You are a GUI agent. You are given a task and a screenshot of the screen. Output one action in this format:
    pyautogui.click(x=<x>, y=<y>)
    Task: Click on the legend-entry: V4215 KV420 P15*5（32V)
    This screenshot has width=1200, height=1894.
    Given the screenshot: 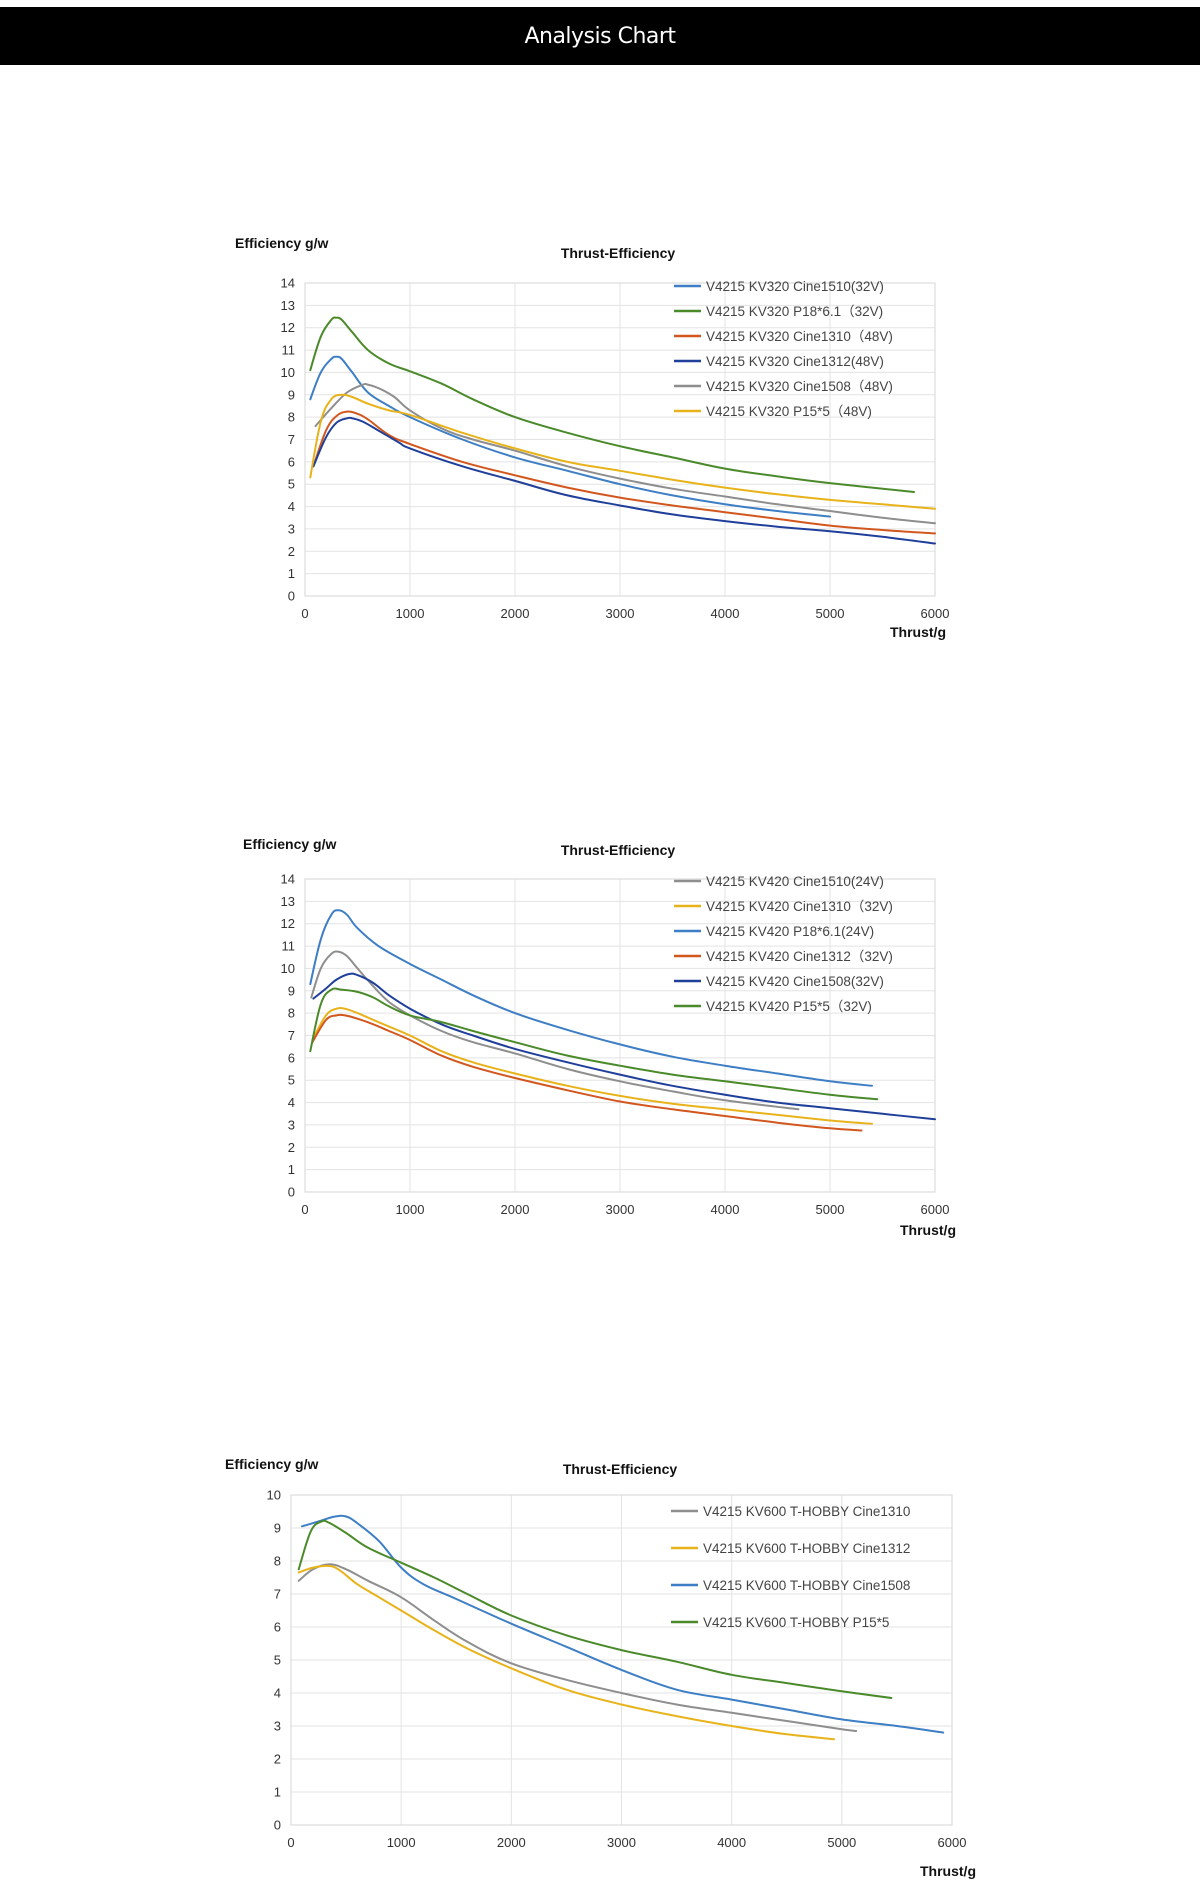 What is the action you would take?
    pyautogui.click(x=789, y=1006)
    